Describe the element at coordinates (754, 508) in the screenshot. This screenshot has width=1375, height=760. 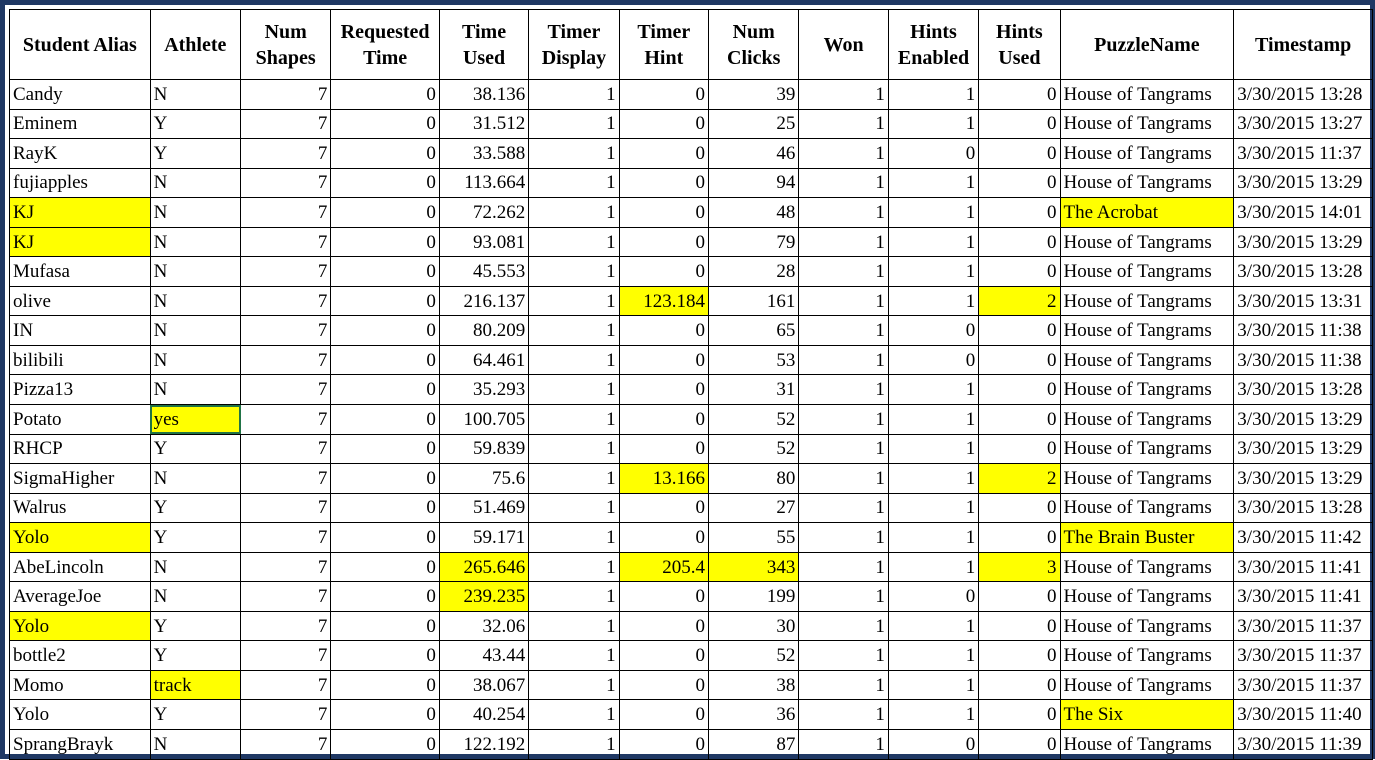
I see `cell-num-clicks: 27` at that location.